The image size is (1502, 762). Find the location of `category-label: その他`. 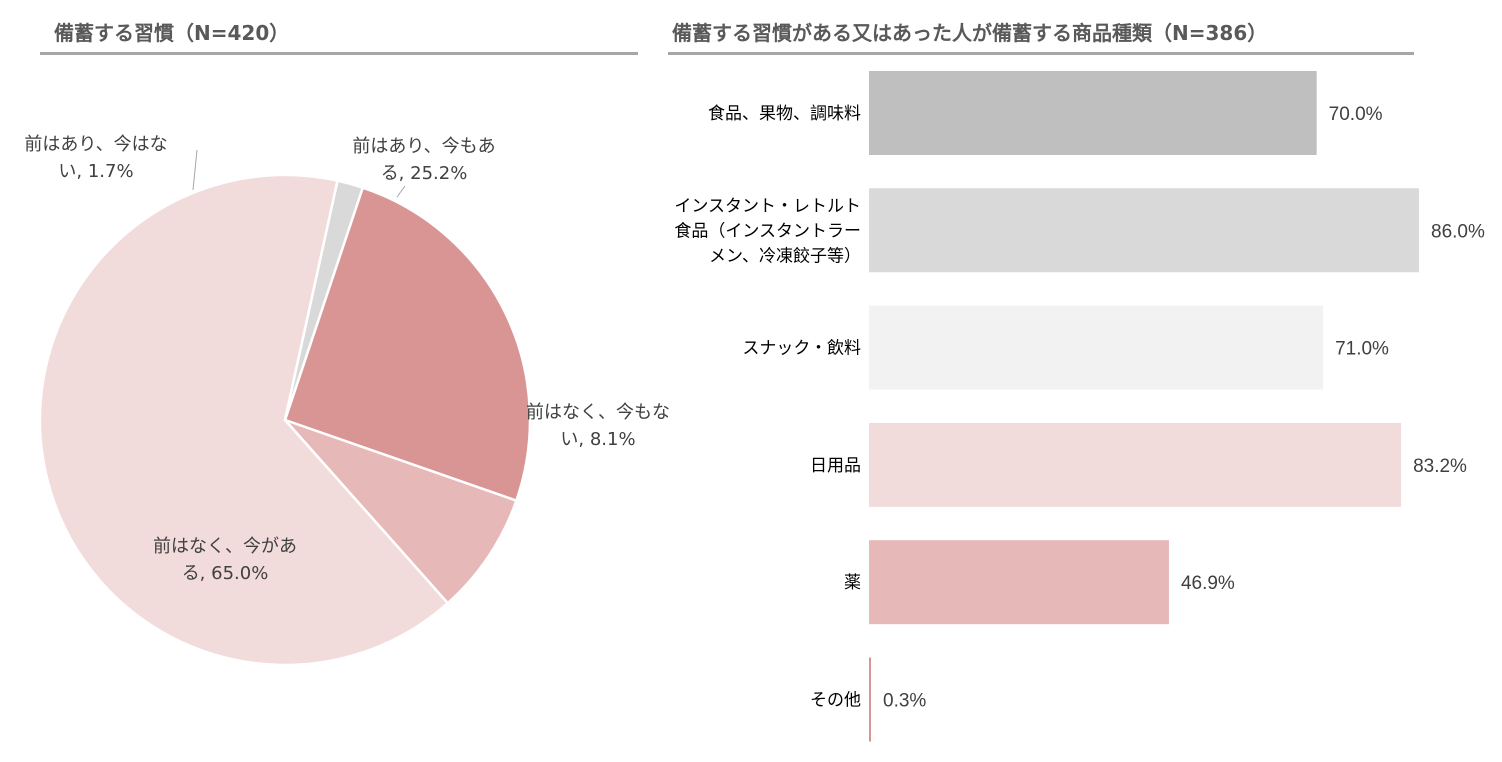

category-label: その他 is located at coordinates (835, 701).